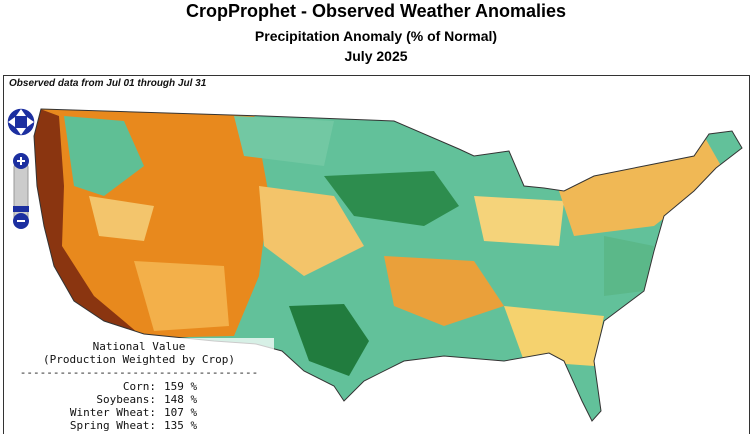  I want to click on crop-name: Soybeans:, so click(126, 399).